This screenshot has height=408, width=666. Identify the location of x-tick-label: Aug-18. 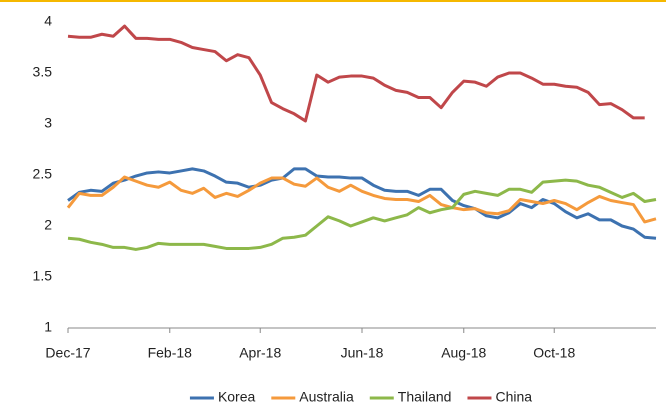
(463, 353).